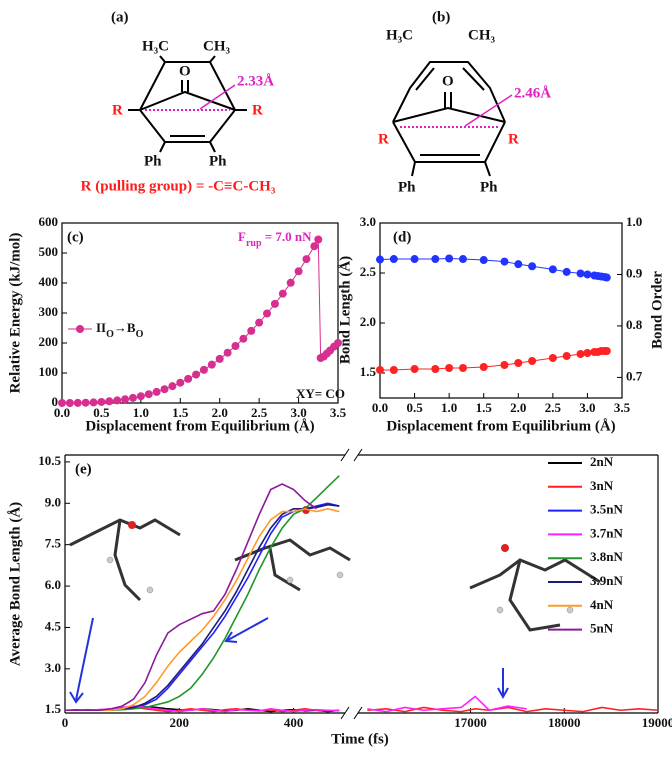  Describe the element at coordinates (254, 243) in the screenshot. I see `text-part: rup` at that location.